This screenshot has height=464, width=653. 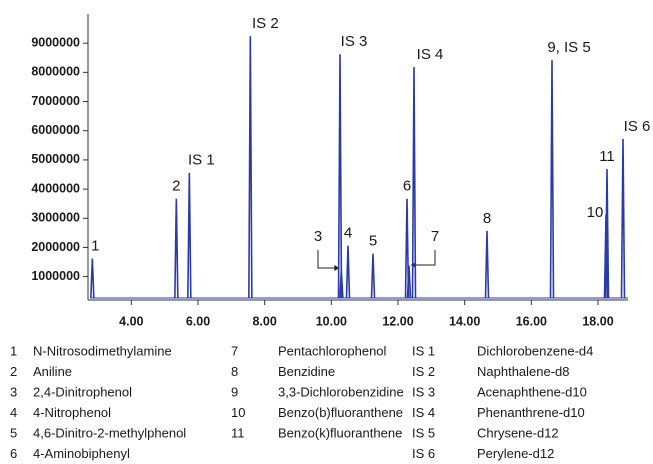 I want to click on peak-label: 1, so click(x=95, y=246).